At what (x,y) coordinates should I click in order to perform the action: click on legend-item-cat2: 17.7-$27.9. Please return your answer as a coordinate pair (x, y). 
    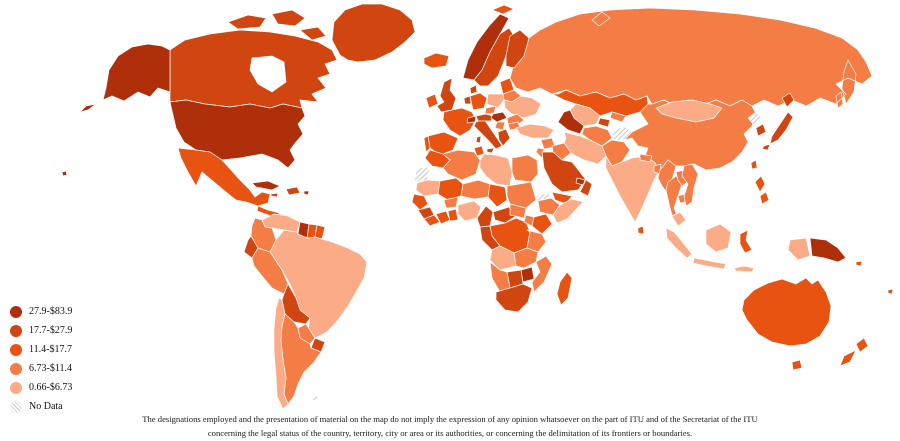
    Looking at the image, I should click on (41, 330).